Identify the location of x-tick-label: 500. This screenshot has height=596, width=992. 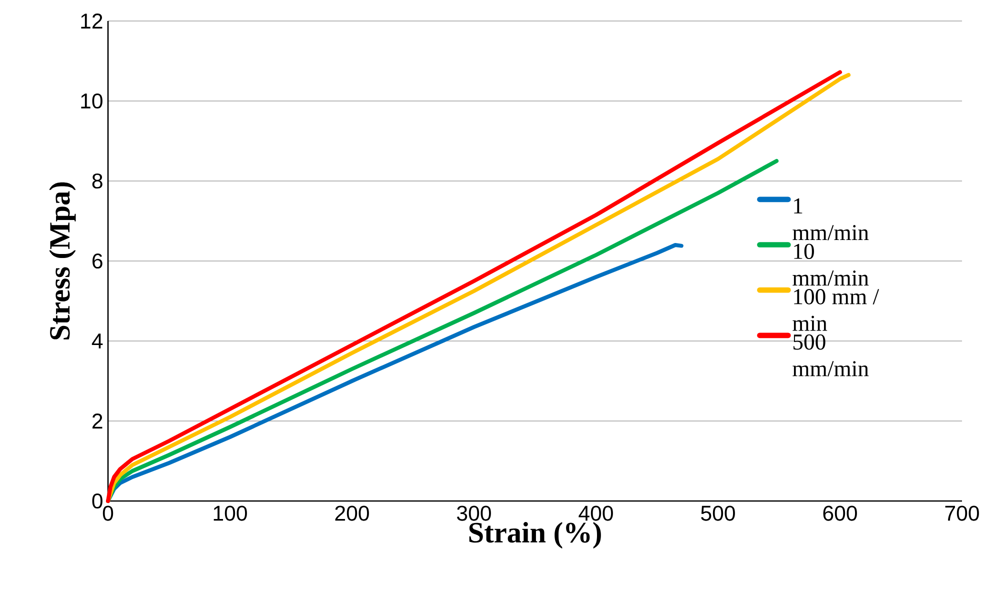
(718, 513).